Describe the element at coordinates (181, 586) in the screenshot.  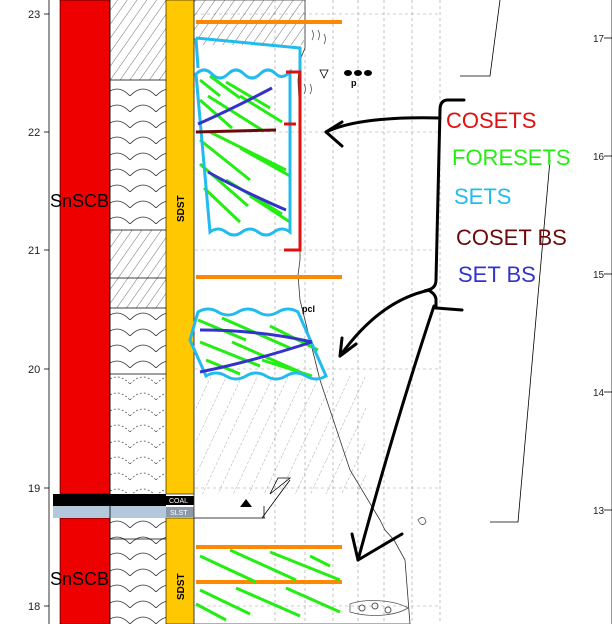
I see `lith-label-lower: SDST` at that location.